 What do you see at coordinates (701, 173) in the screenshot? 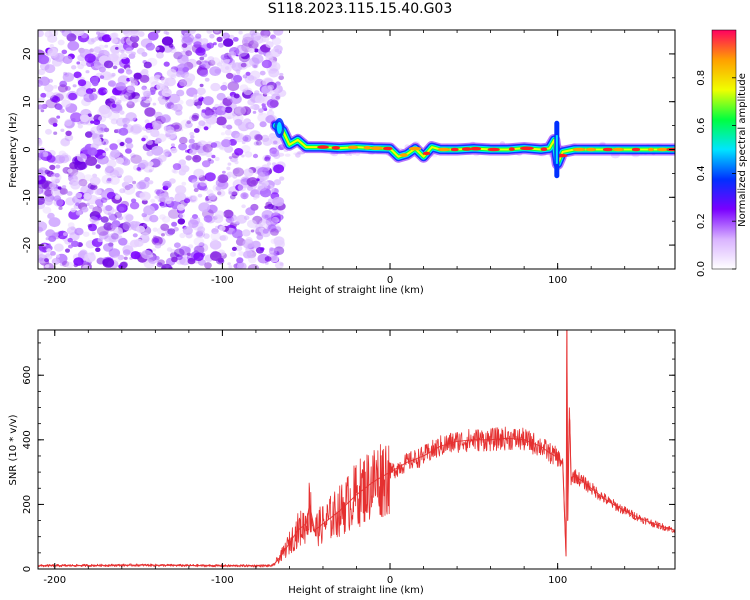
I see `colorbar-tick-label: 0.4` at bounding box center [701, 173].